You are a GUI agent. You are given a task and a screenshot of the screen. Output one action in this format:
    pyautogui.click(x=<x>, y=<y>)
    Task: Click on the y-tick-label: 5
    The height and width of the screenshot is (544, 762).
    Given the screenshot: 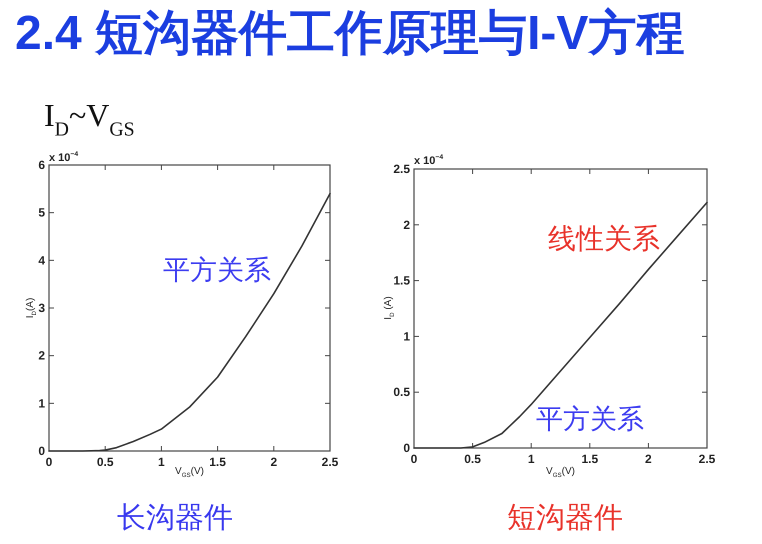 What is the action you would take?
    pyautogui.click(x=42, y=213)
    